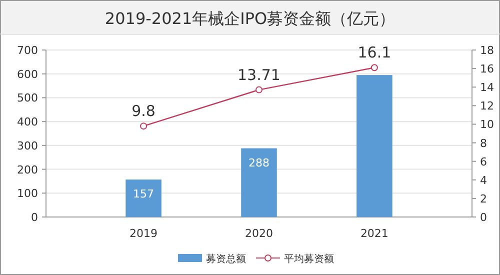 This screenshot has height=275, width=500. What do you see at coordinates (487, 106) in the screenshot?
I see `y2-tick-label: 12` at bounding box center [487, 106].